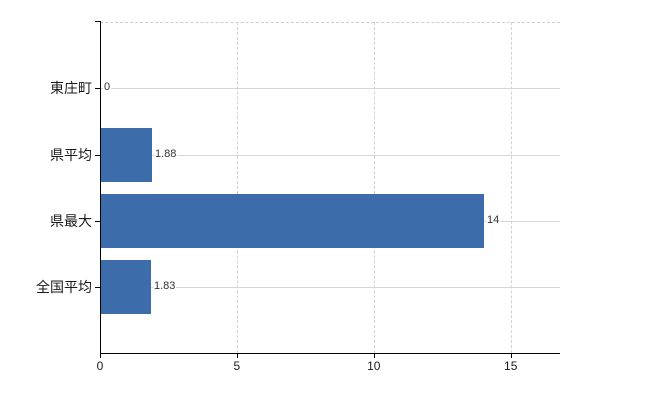  I want to click on bar-value-label: 1.83, so click(165, 286).